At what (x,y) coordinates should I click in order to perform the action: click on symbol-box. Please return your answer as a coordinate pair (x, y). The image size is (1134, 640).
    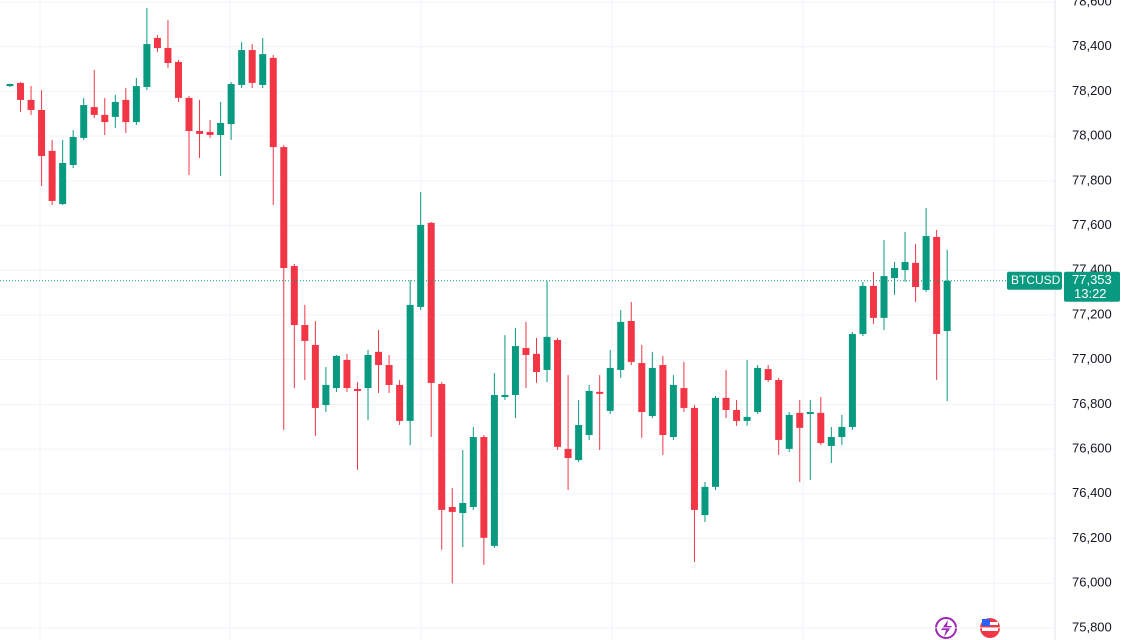
    Looking at the image, I should click on (1034, 280).